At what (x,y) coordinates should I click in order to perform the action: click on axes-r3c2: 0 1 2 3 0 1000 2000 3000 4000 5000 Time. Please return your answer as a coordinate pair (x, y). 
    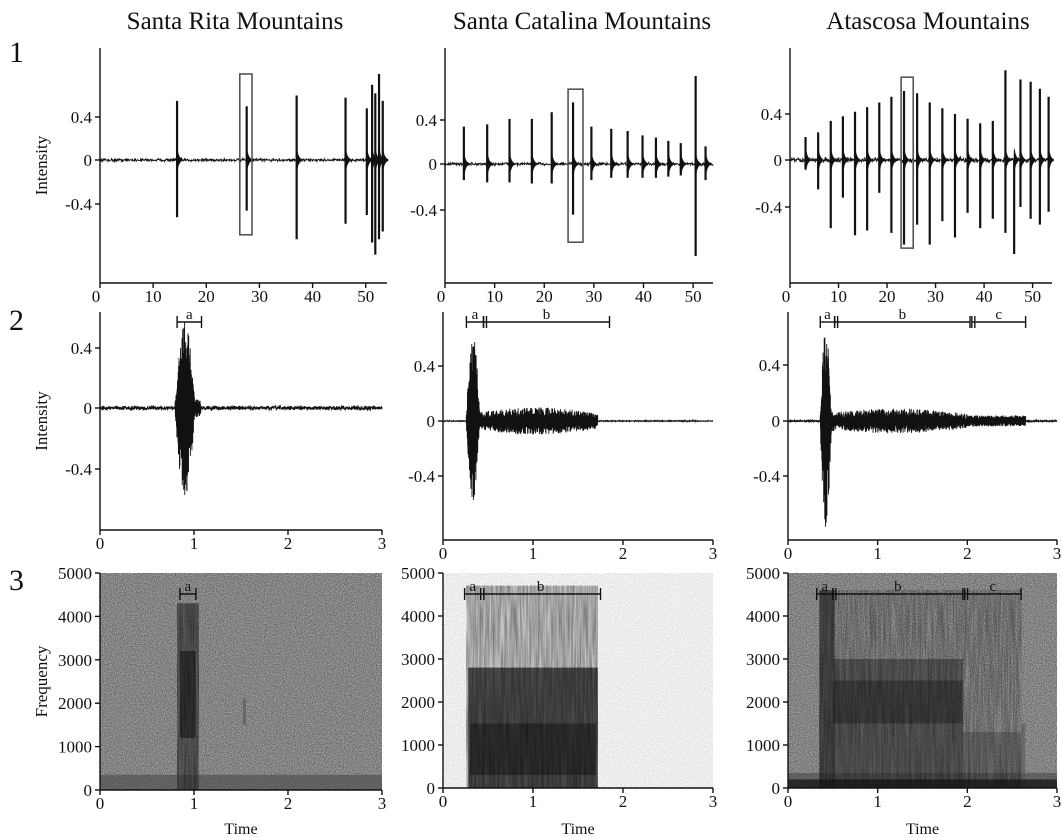
    Looking at the image, I should click on (559, 701).